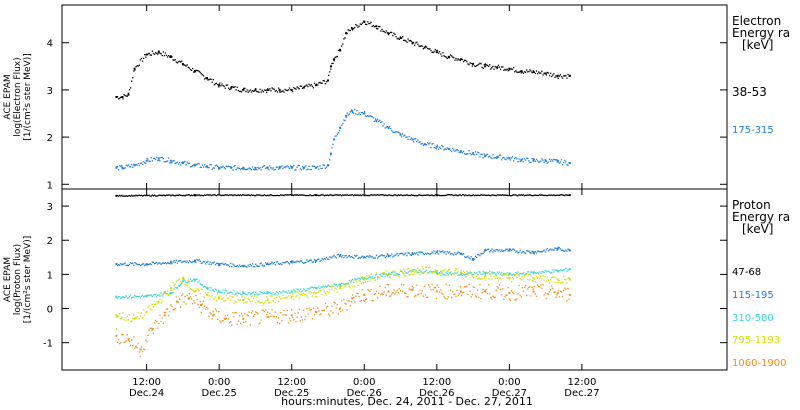 This screenshot has height=410, width=800. Describe the element at coordinates (50, 207) in the screenshot. I see `y-tick-label: 3` at that location.